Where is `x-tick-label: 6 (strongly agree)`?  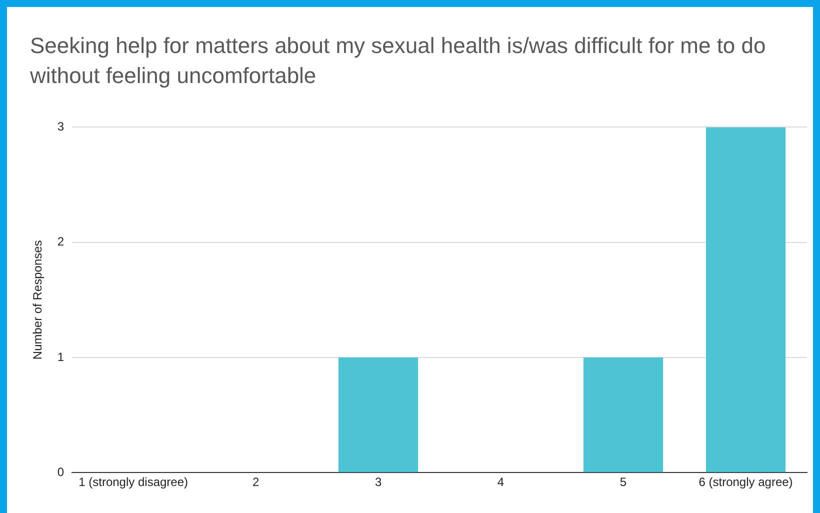 x-tick-label: 6 (strongly agree) is located at coordinates (745, 482).